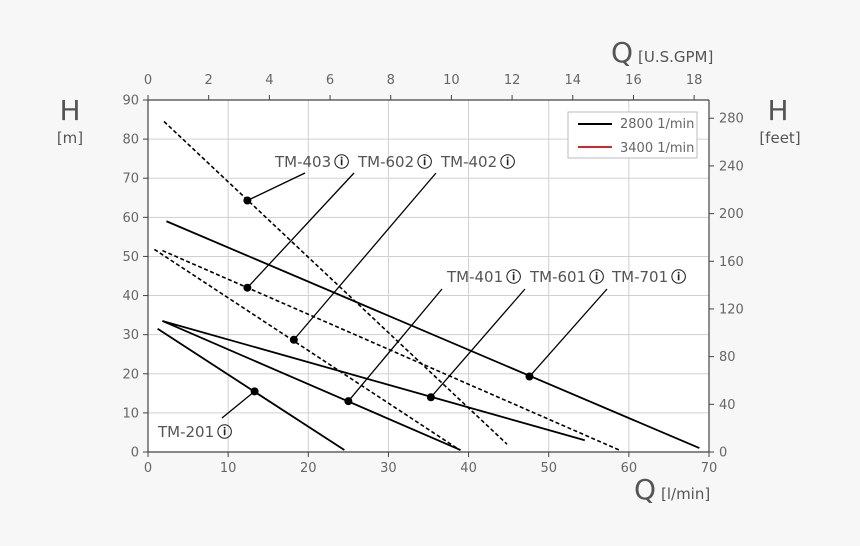  I want to click on x-tick-label: 70, so click(709, 468).